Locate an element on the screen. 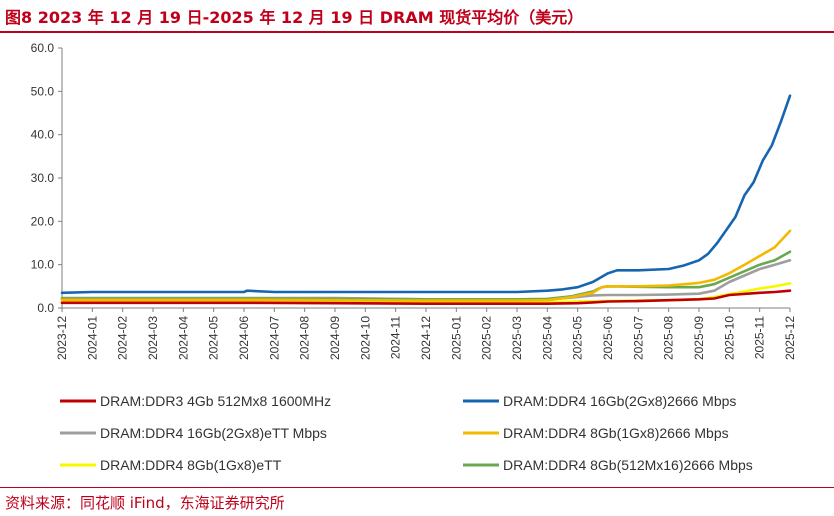 The image size is (834, 516). title-rule is located at coordinates (417, 32).